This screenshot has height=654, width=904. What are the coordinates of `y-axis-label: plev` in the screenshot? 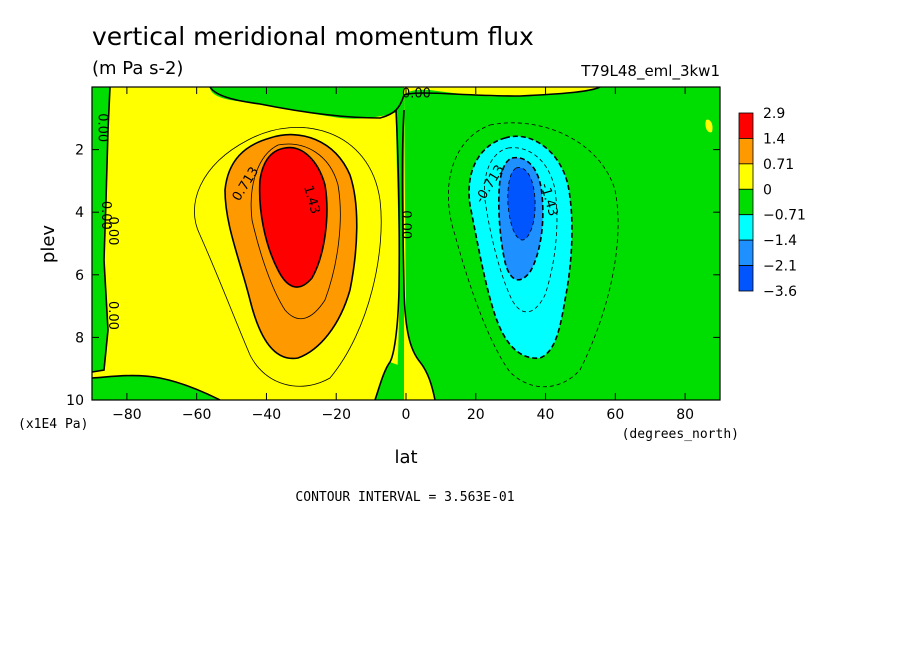 It's located at (48, 244).